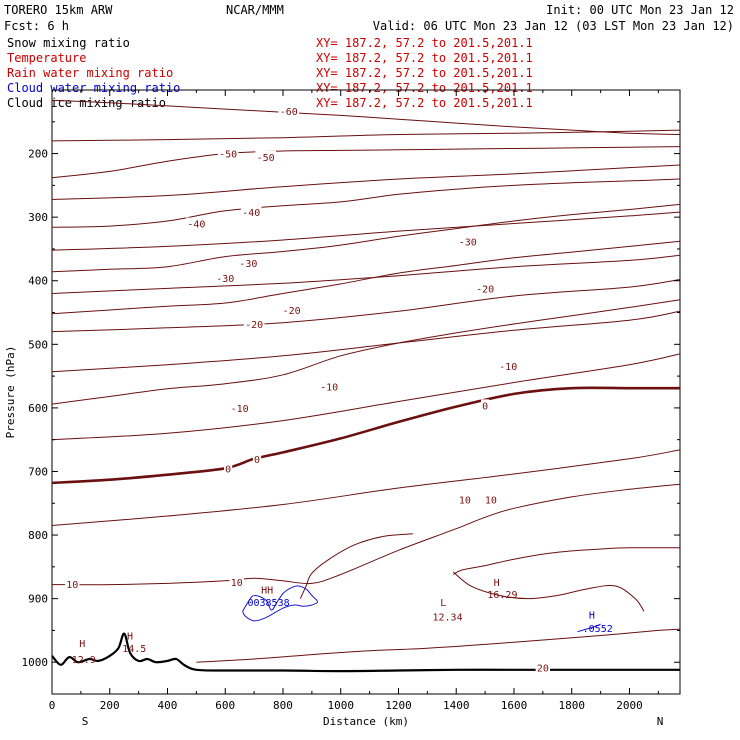 Image resolution: width=740 pixels, height=740 pixels. Describe the element at coordinates (514, 705) in the screenshot. I see `x-tick-label: 1600` at that location.